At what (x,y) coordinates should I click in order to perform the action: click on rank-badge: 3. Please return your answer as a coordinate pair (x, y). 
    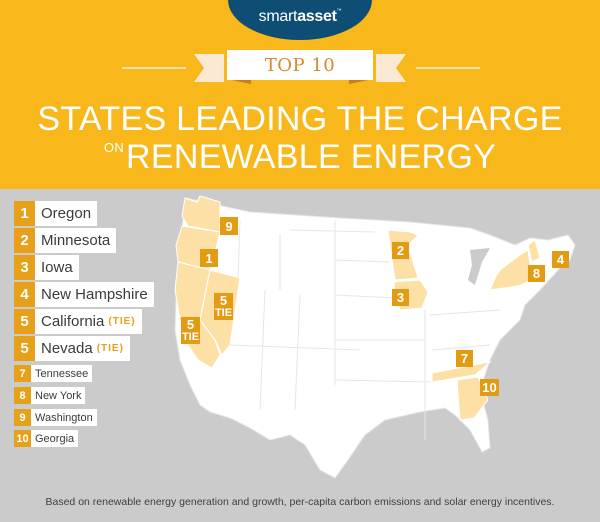
    Looking at the image, I should click on (24, 267).